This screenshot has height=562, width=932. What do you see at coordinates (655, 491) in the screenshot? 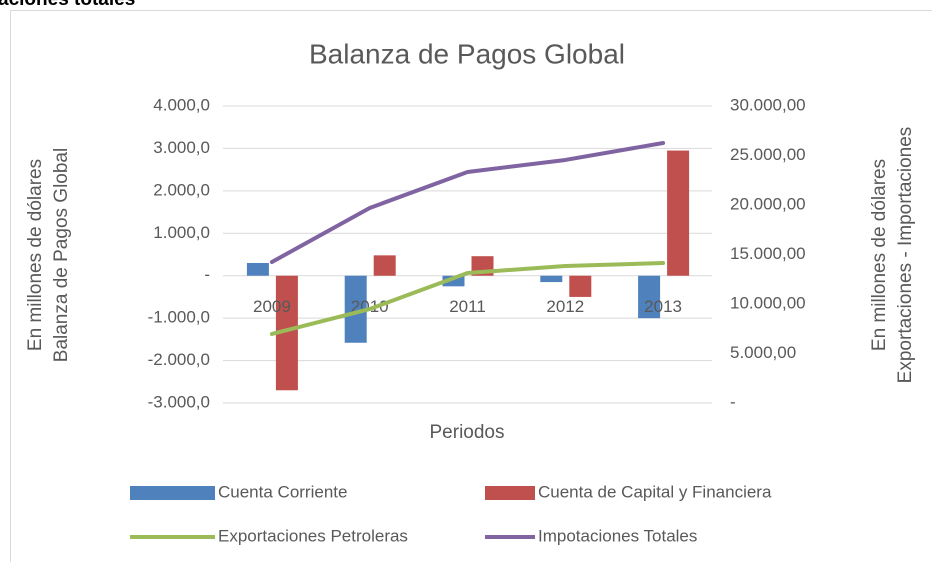
I see `legend-label: Cuenta de Capital y Financiera` at bounding box center [655, 491].